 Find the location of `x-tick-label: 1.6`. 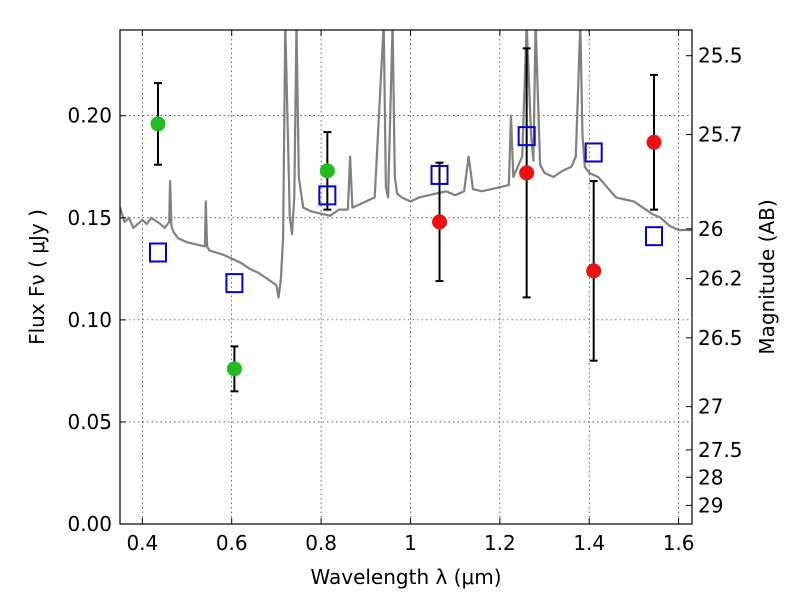

x-tick-label: 1.6 is located at coordinates (679, 543).